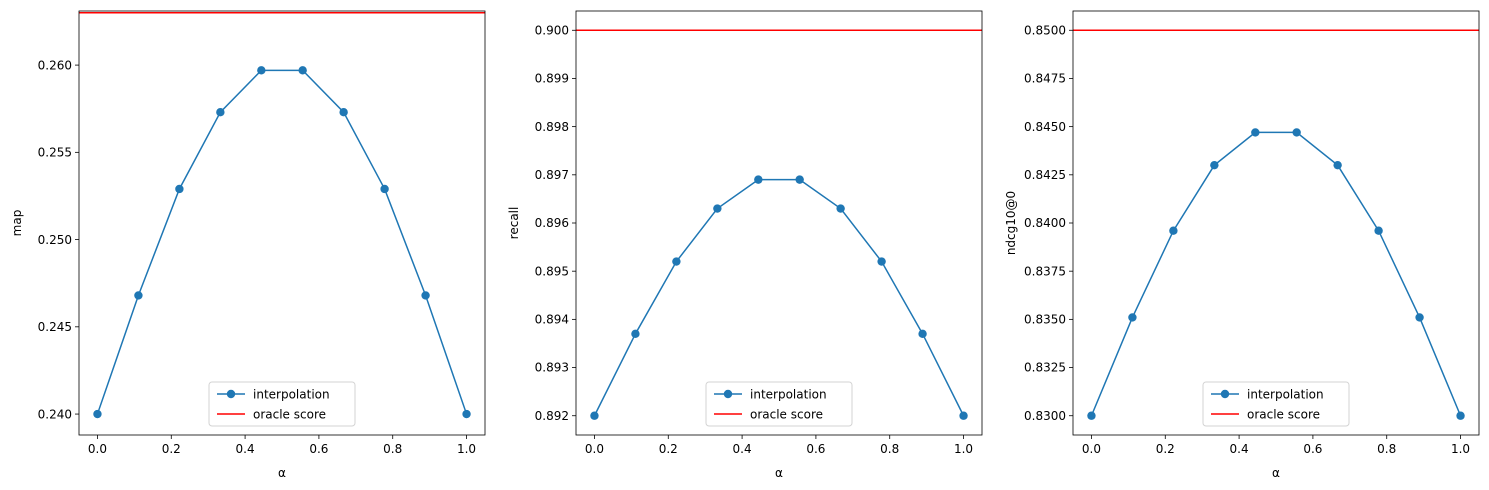 Image resolution: width=1489 pixels, height=490 pixels. Describe the element at coordinates (552, 320) in the screenshot. I see `y-tick-label: 0.894` at that location.